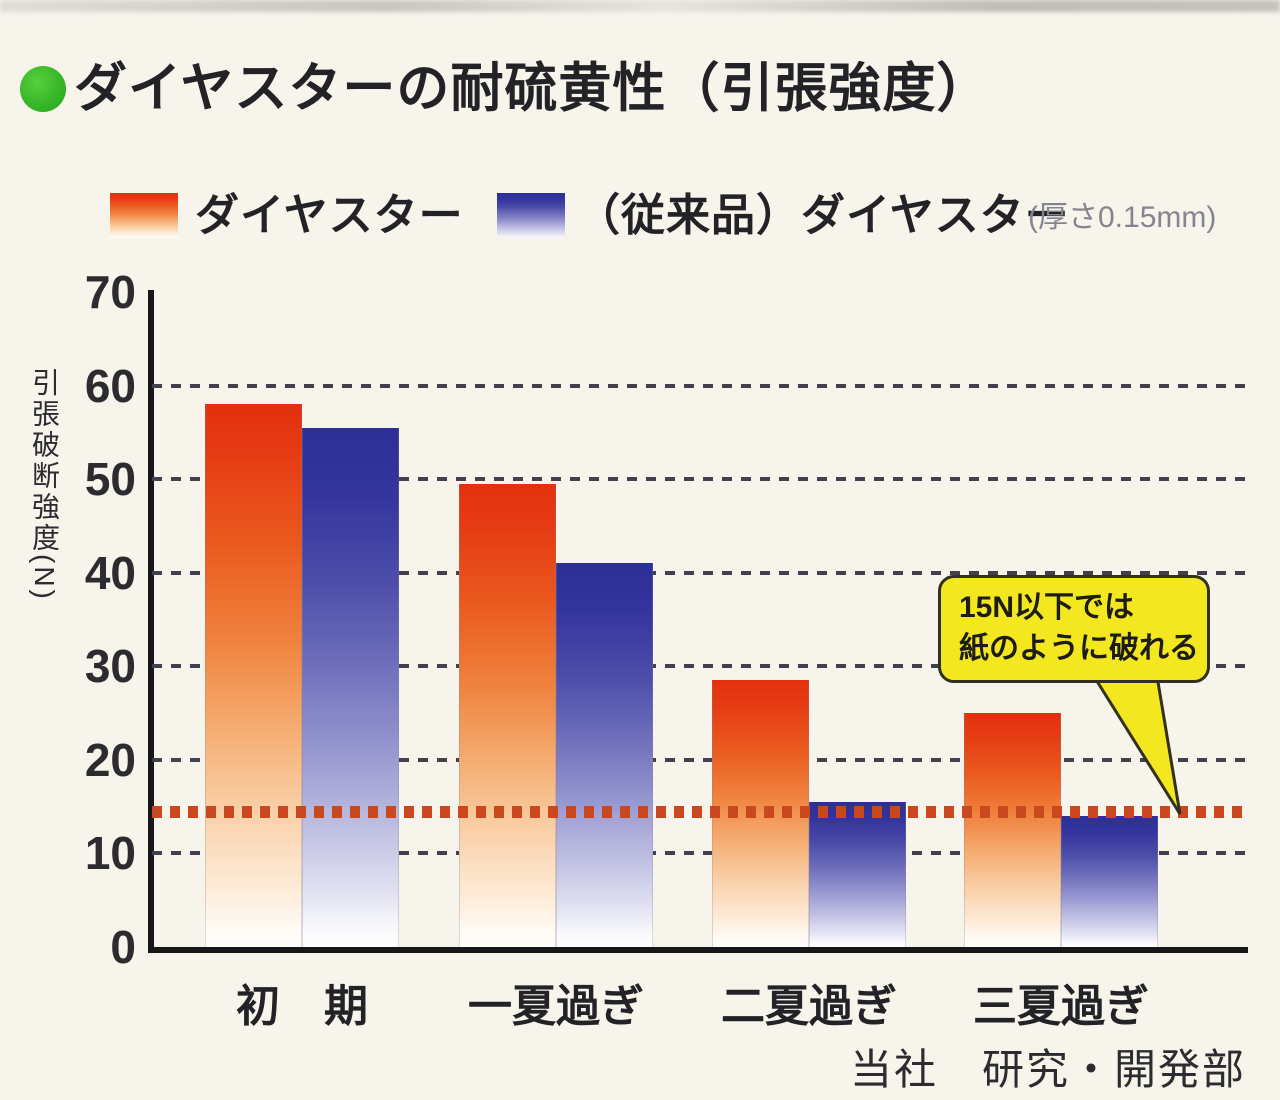 The height and width of the screenshot is (1100, 1280). Describe the element at coordinates (43, 89) in the screenshot. I see `green-bullet-icon` at that location.